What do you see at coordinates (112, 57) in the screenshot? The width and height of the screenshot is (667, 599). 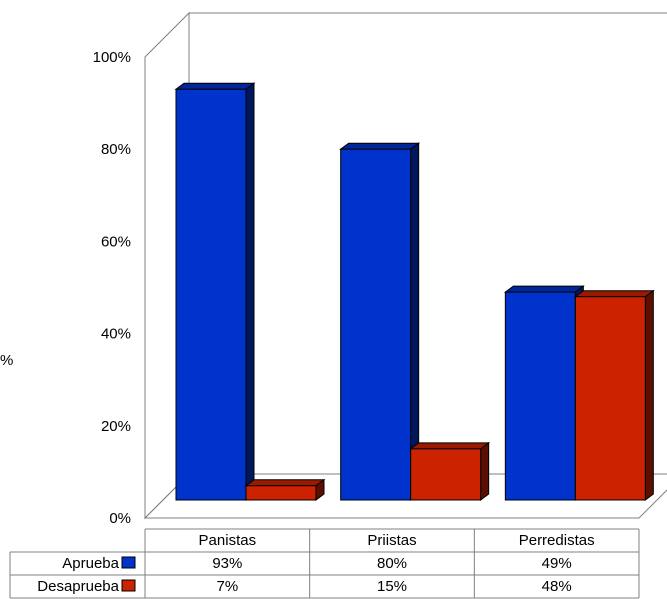 I see `y-tick-label: 100%` at bounding box center [112, 57].